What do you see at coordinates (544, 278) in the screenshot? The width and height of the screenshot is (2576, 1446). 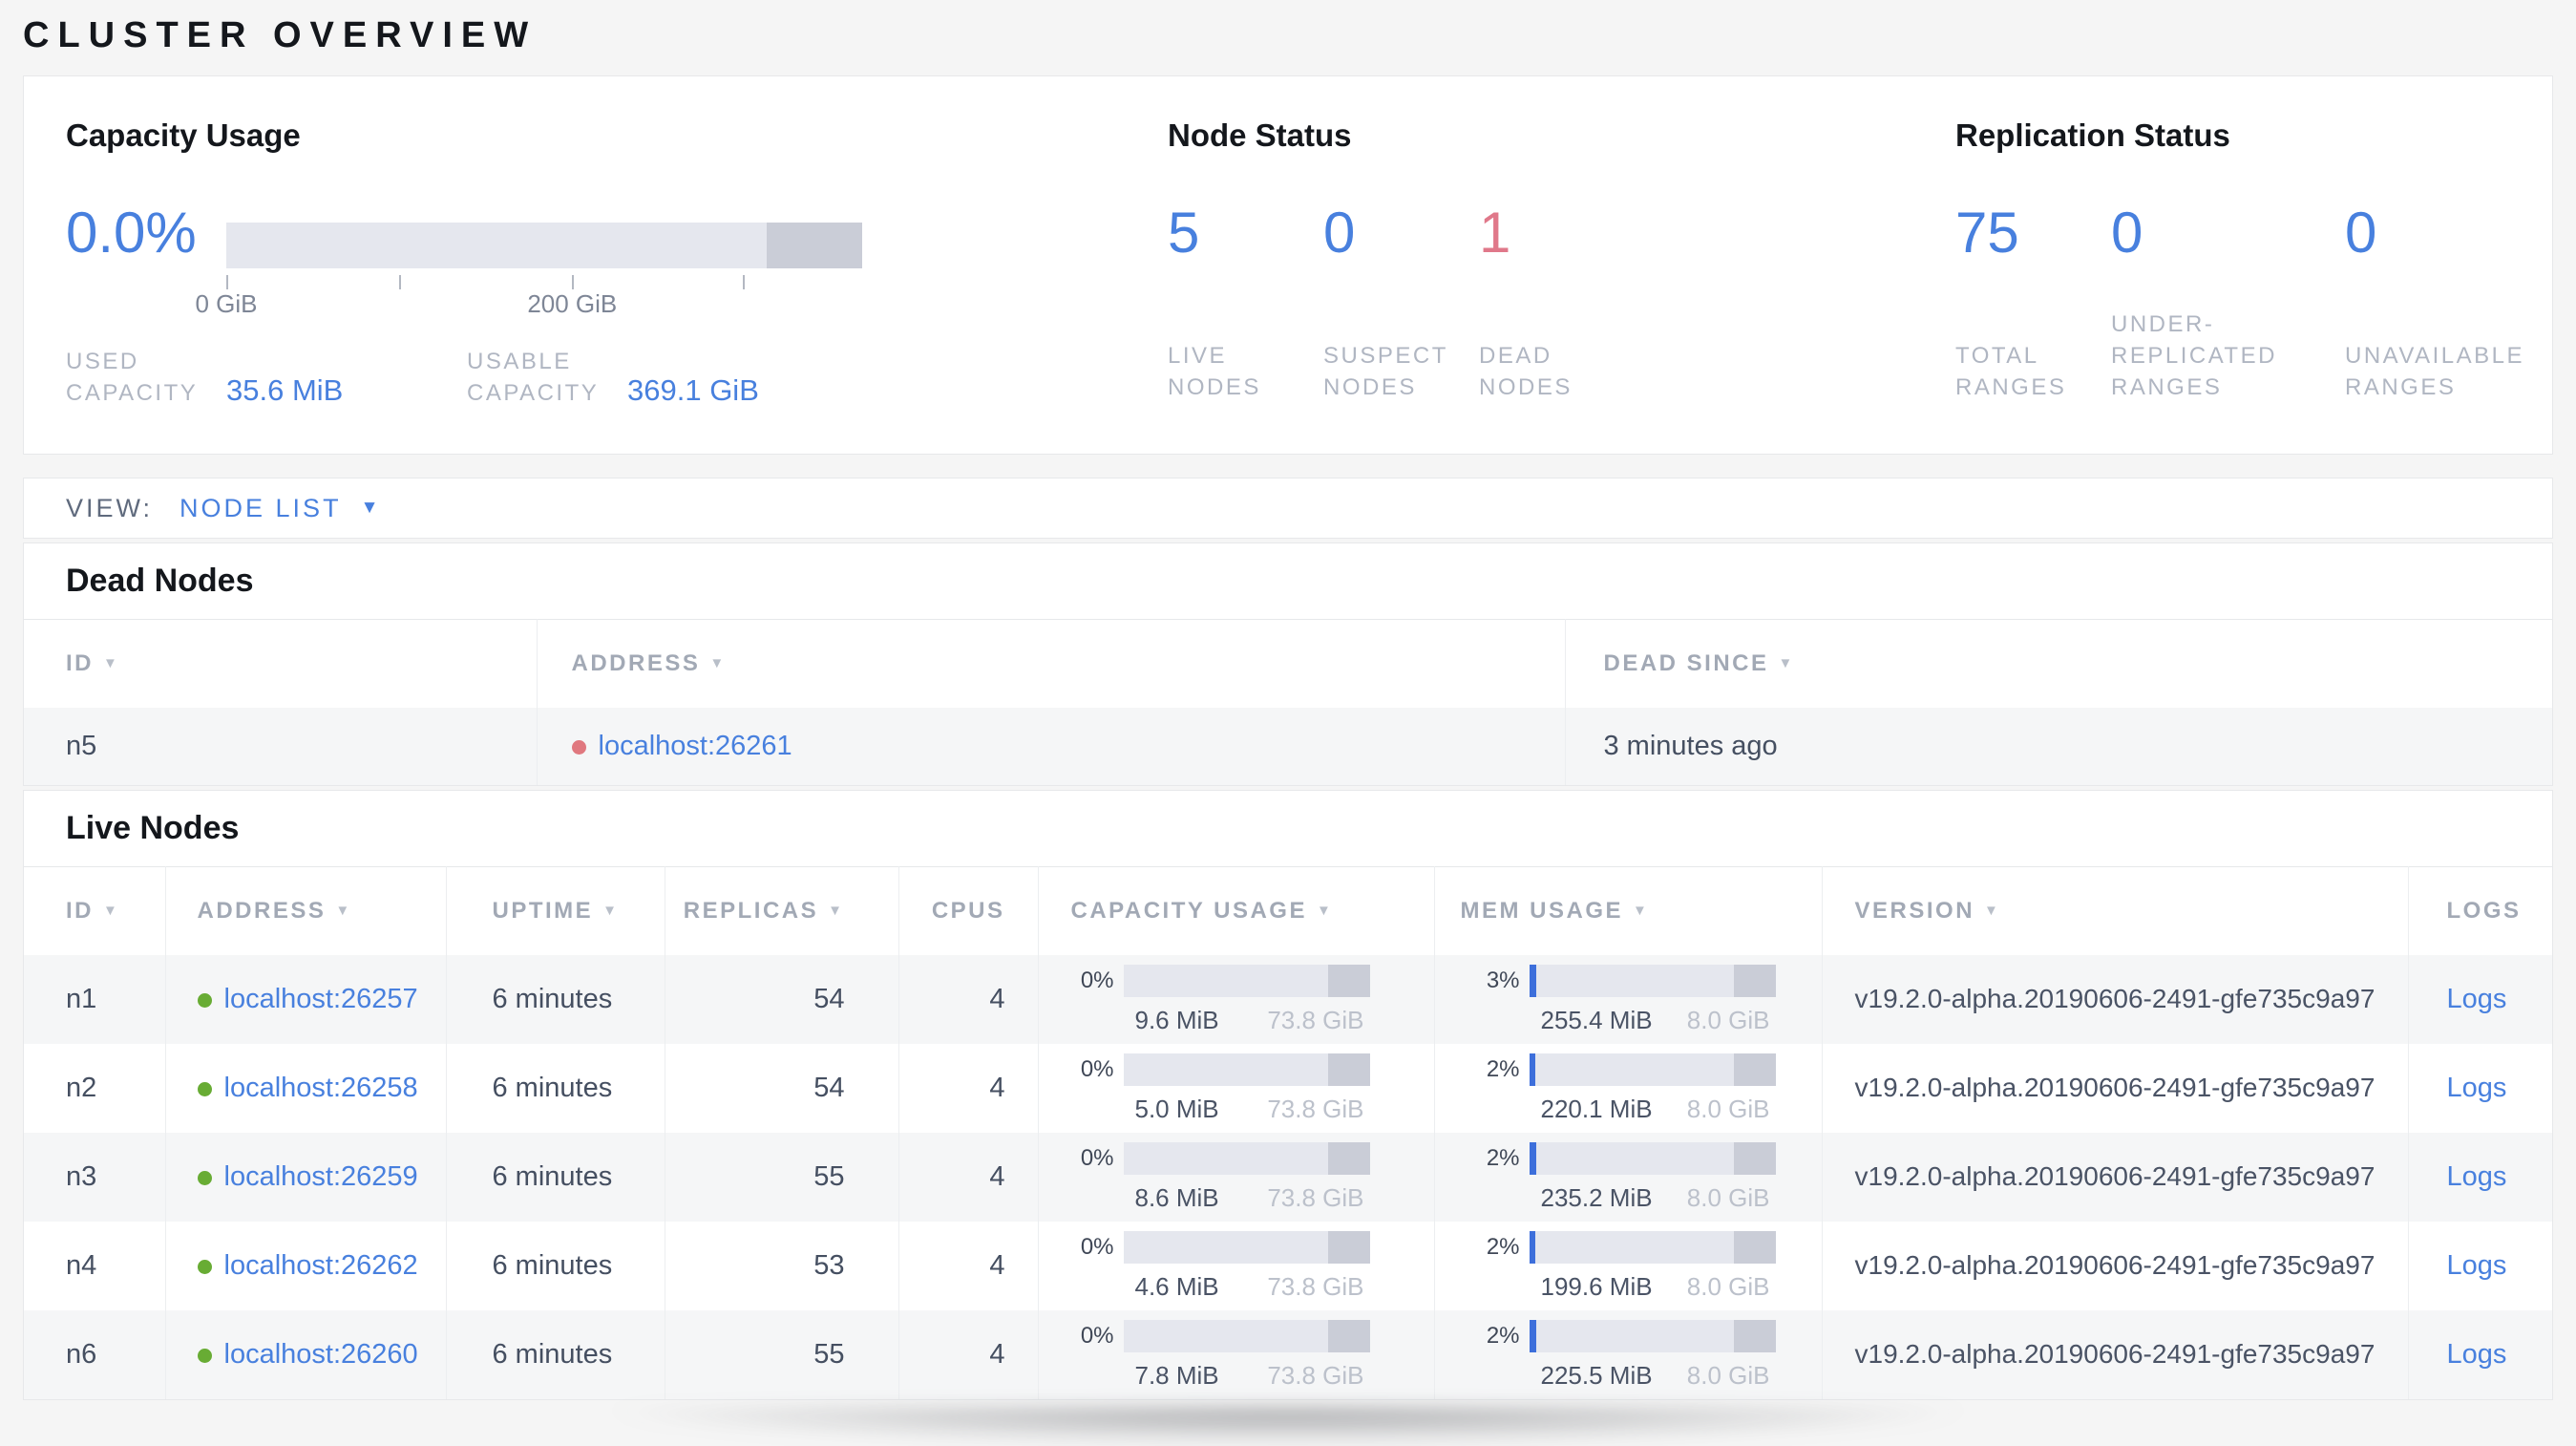 I see `capacity-axis-ticks` at bounding box center [544, 278].